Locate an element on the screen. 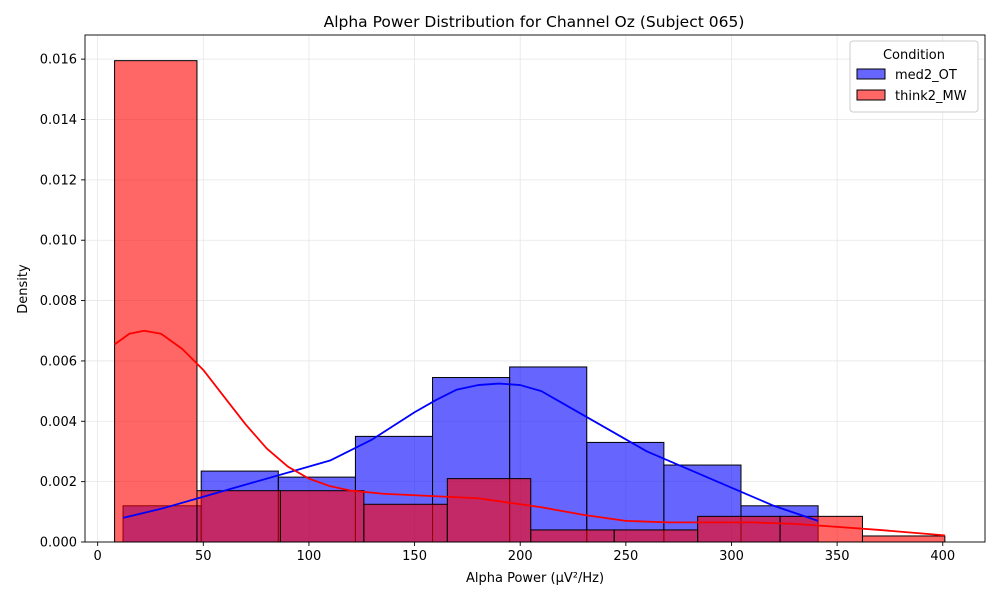 Image resolution: width=1000 pixels, height=600 pixels. y-tick-label: 0.000 is located at coordinates (58, 543).